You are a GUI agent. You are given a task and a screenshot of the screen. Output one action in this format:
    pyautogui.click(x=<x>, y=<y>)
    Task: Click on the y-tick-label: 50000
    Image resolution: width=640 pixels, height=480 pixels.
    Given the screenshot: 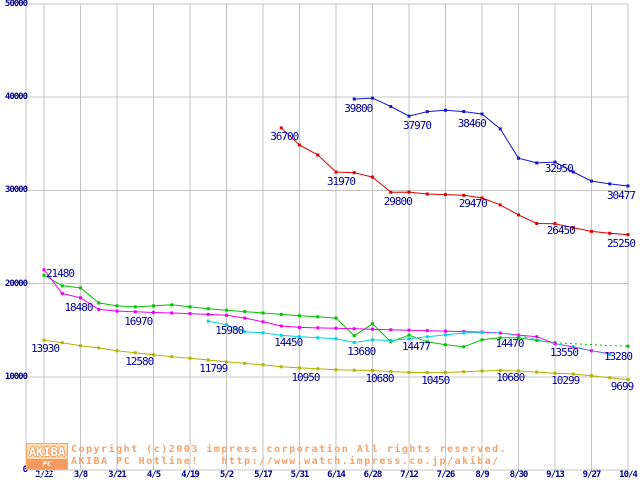 What is the action you would take?
    pyautogui.click(x=16, y=4)
    